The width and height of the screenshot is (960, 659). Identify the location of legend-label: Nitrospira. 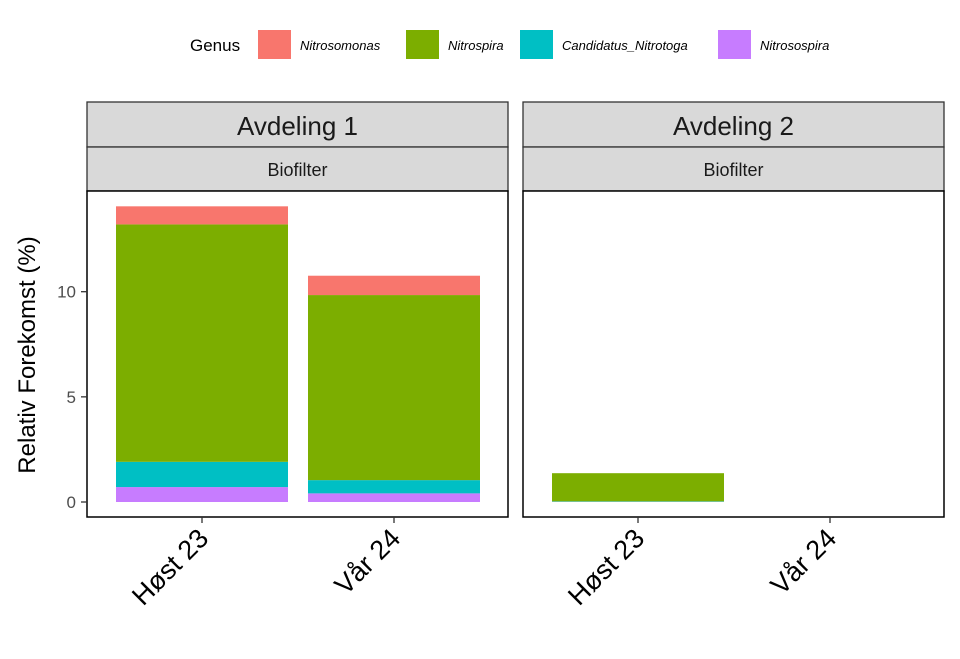
(476, 45).